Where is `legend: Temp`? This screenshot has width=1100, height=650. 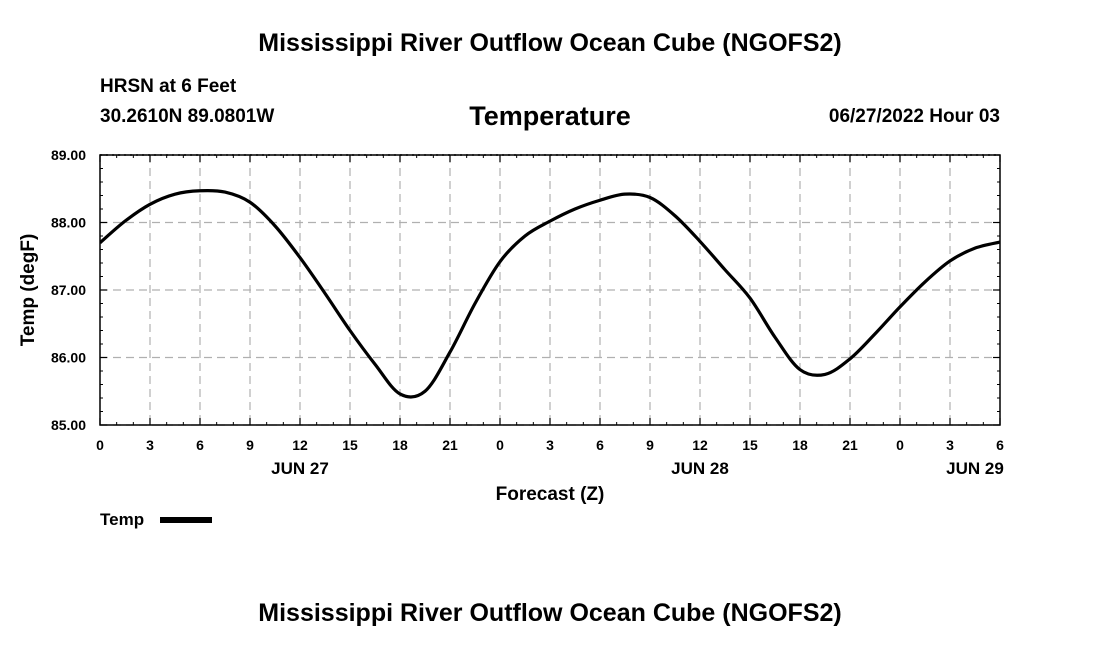
legend: Temp is located at coordinates (156, 519).